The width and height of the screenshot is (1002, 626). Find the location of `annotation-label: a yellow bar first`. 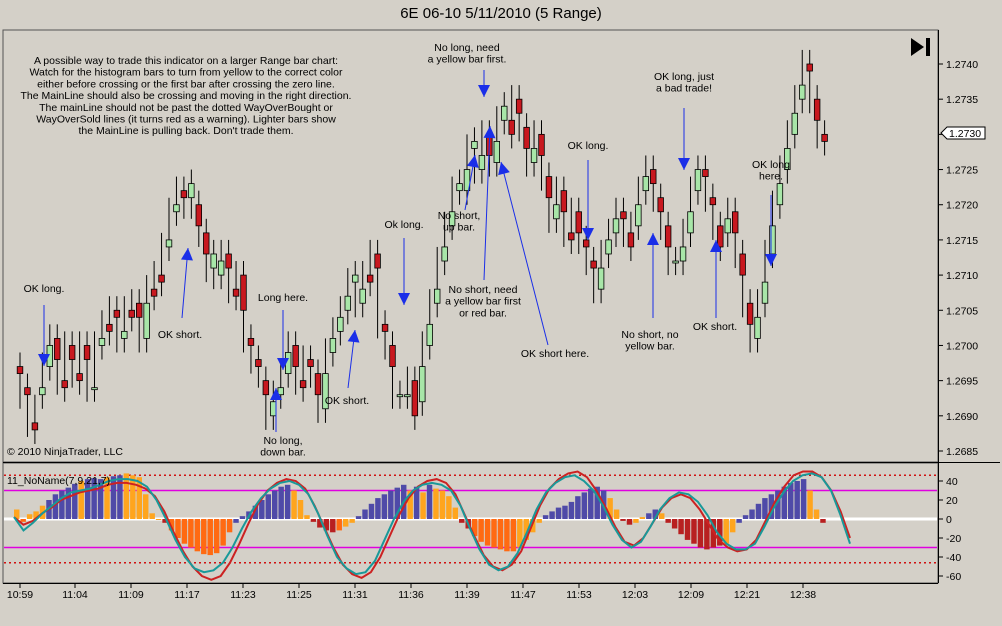

annotation-label: a yellow bar first is located at coordinates (483, 302).